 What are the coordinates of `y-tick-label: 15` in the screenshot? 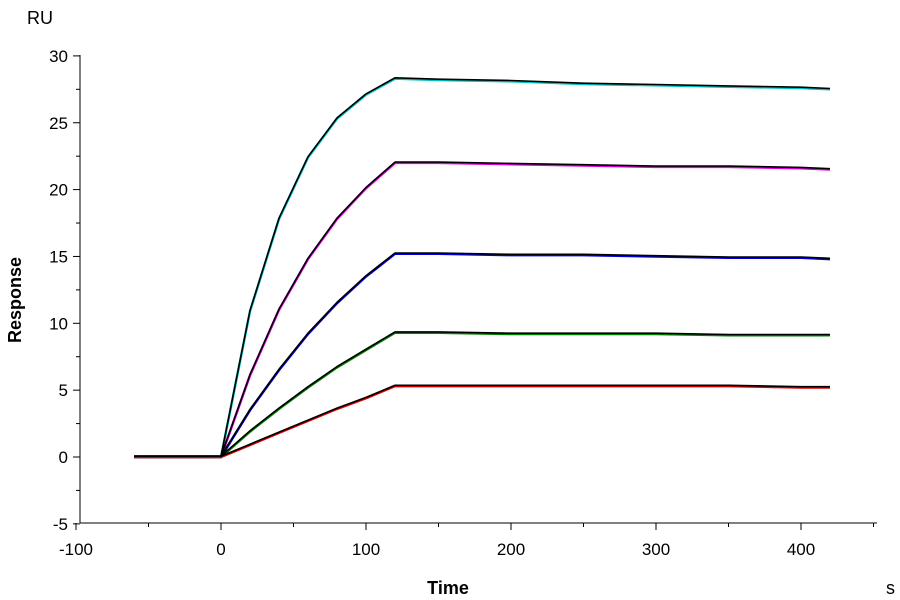 It's located at (58, 256).